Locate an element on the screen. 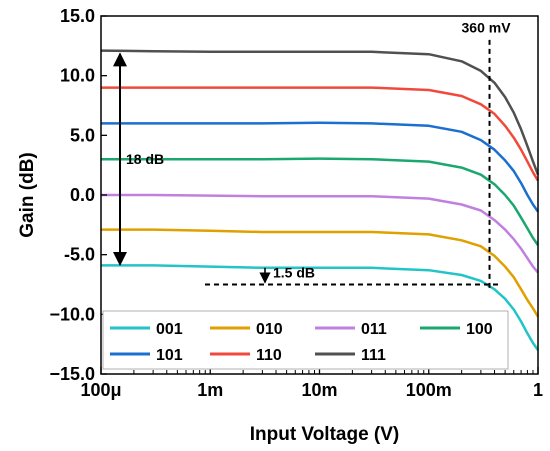 The image size is (550, 451). y-tick-label: −10.0 is located at coordinates (72, 314).